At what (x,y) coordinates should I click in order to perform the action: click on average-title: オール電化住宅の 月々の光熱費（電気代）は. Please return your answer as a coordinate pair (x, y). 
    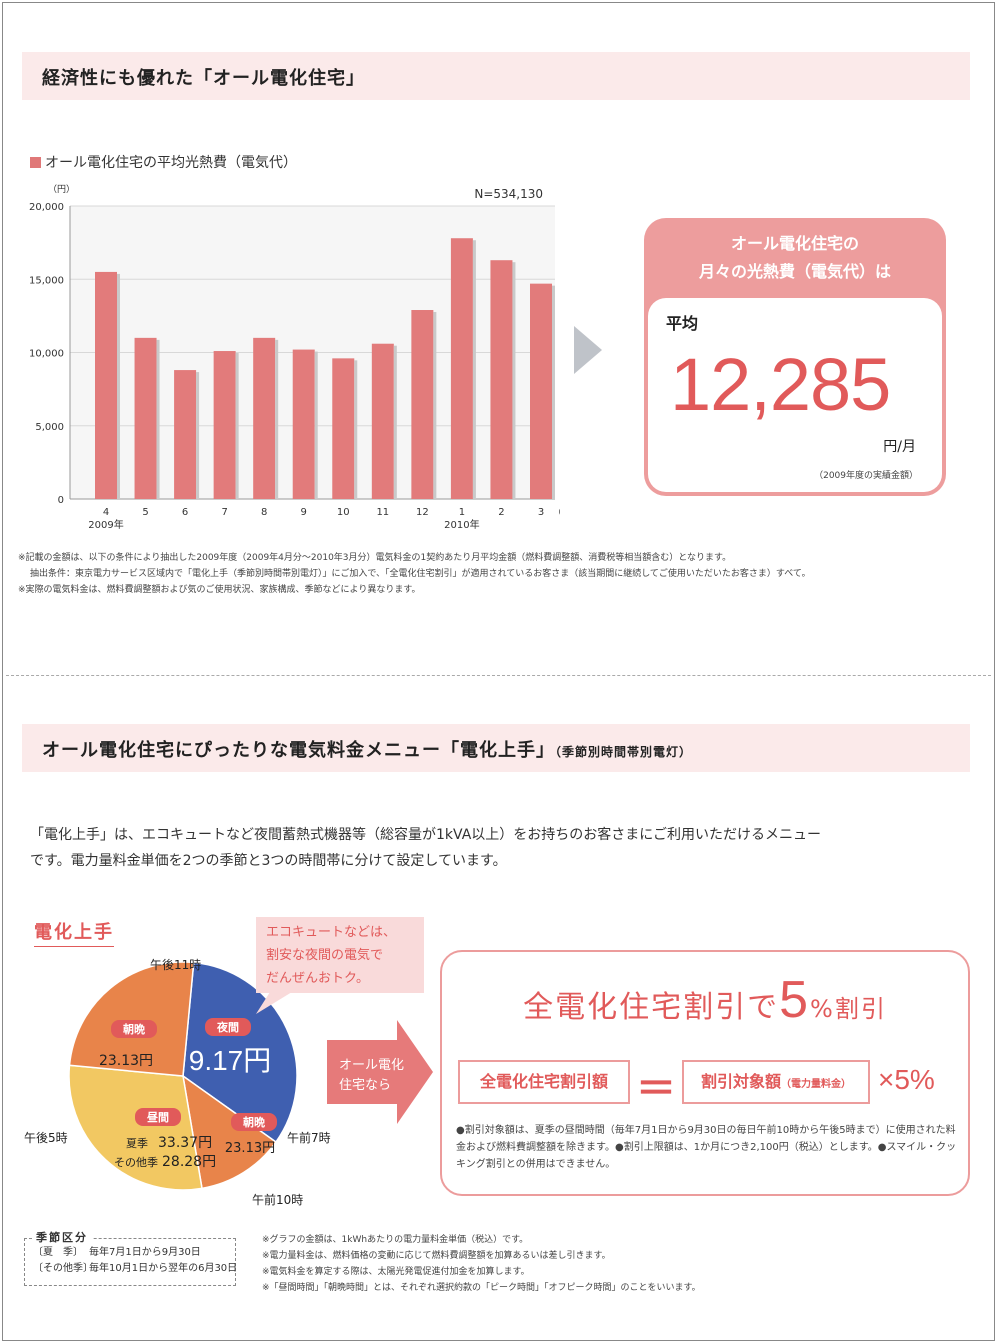
    Looking at the image, I should click on (795, 258).